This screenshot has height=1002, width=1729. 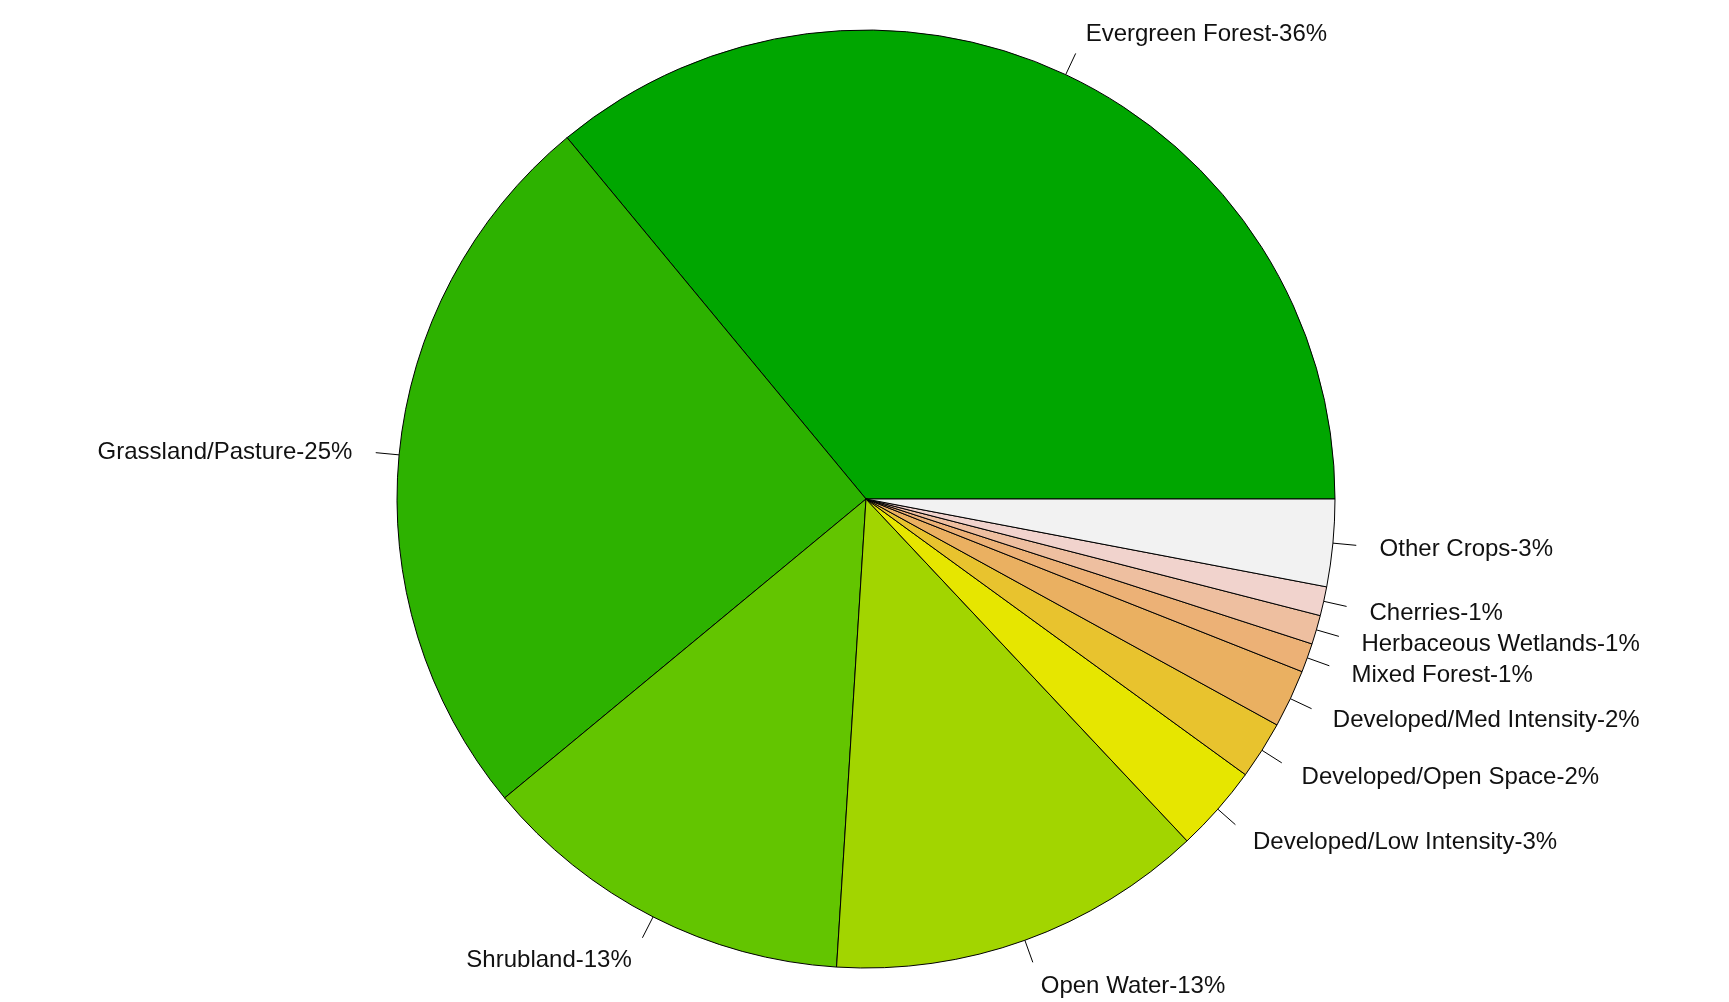 What do you see at coordinates (1442, 674) in the screenshot?
I see `slice-label: Mixed Forest-1%` at bounding box center [1442, 674].